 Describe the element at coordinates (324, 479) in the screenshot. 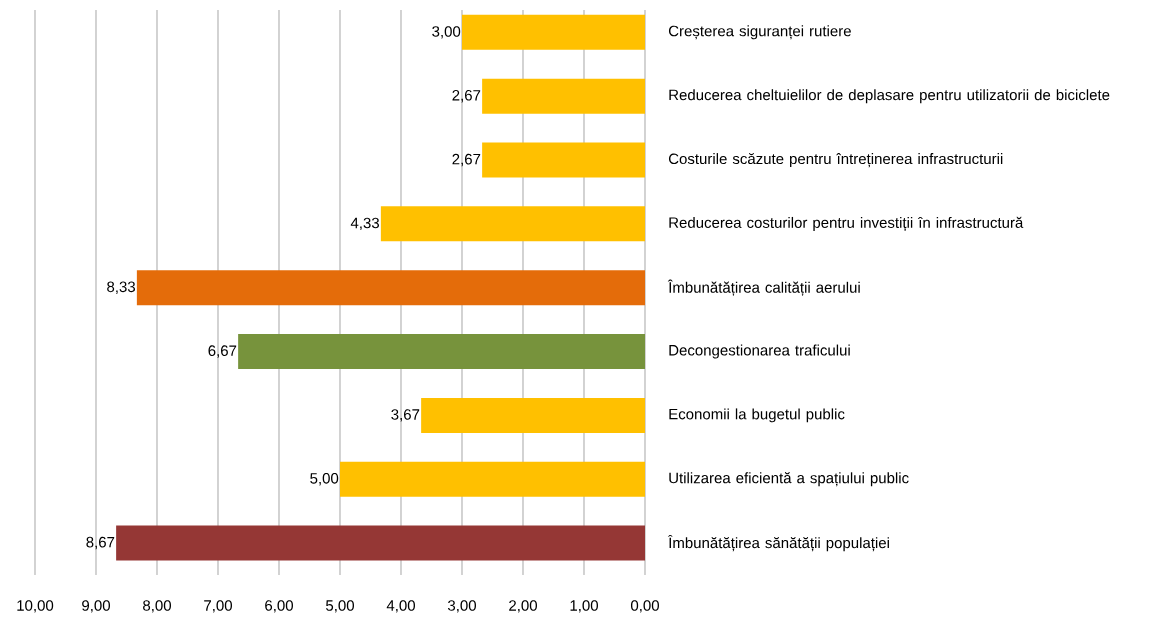

I see `data-label: 5,00` at that location.